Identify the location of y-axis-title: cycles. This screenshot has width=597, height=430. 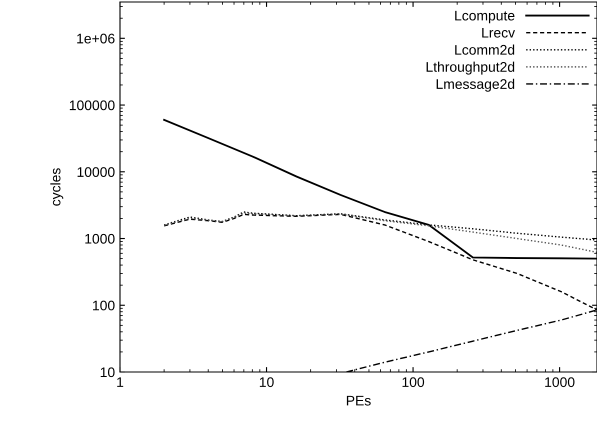
(57, 187).